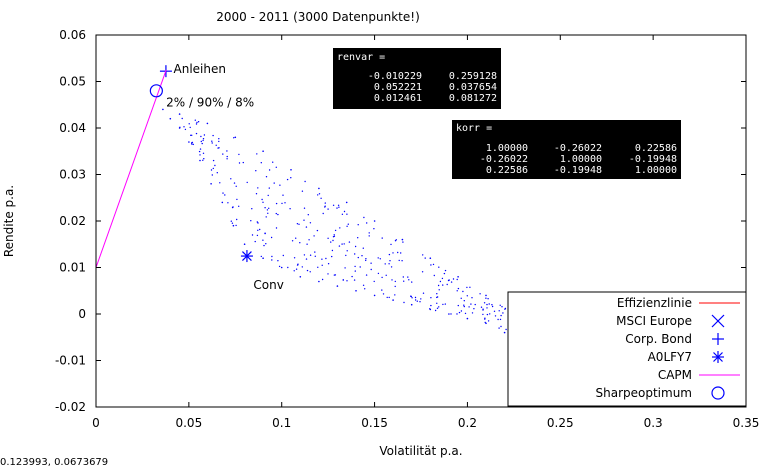 This screenshot has width=770, height=467. Describe the element at coordinates (398, 98) in the screenshot. I see `renvar-cell: 0.012461` at that location.